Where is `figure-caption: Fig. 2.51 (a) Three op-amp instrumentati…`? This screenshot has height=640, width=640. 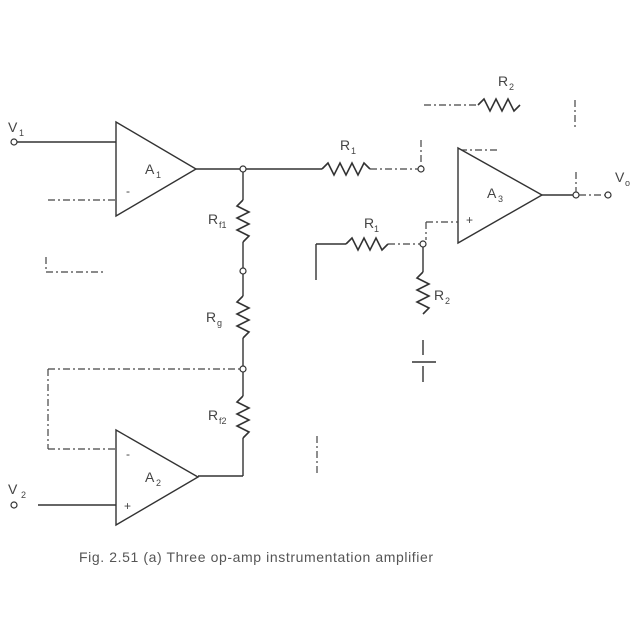 figure-caption: Fig. 2.51 (a) Three op-amp instrumentati… is located at coordinates (256, 557).